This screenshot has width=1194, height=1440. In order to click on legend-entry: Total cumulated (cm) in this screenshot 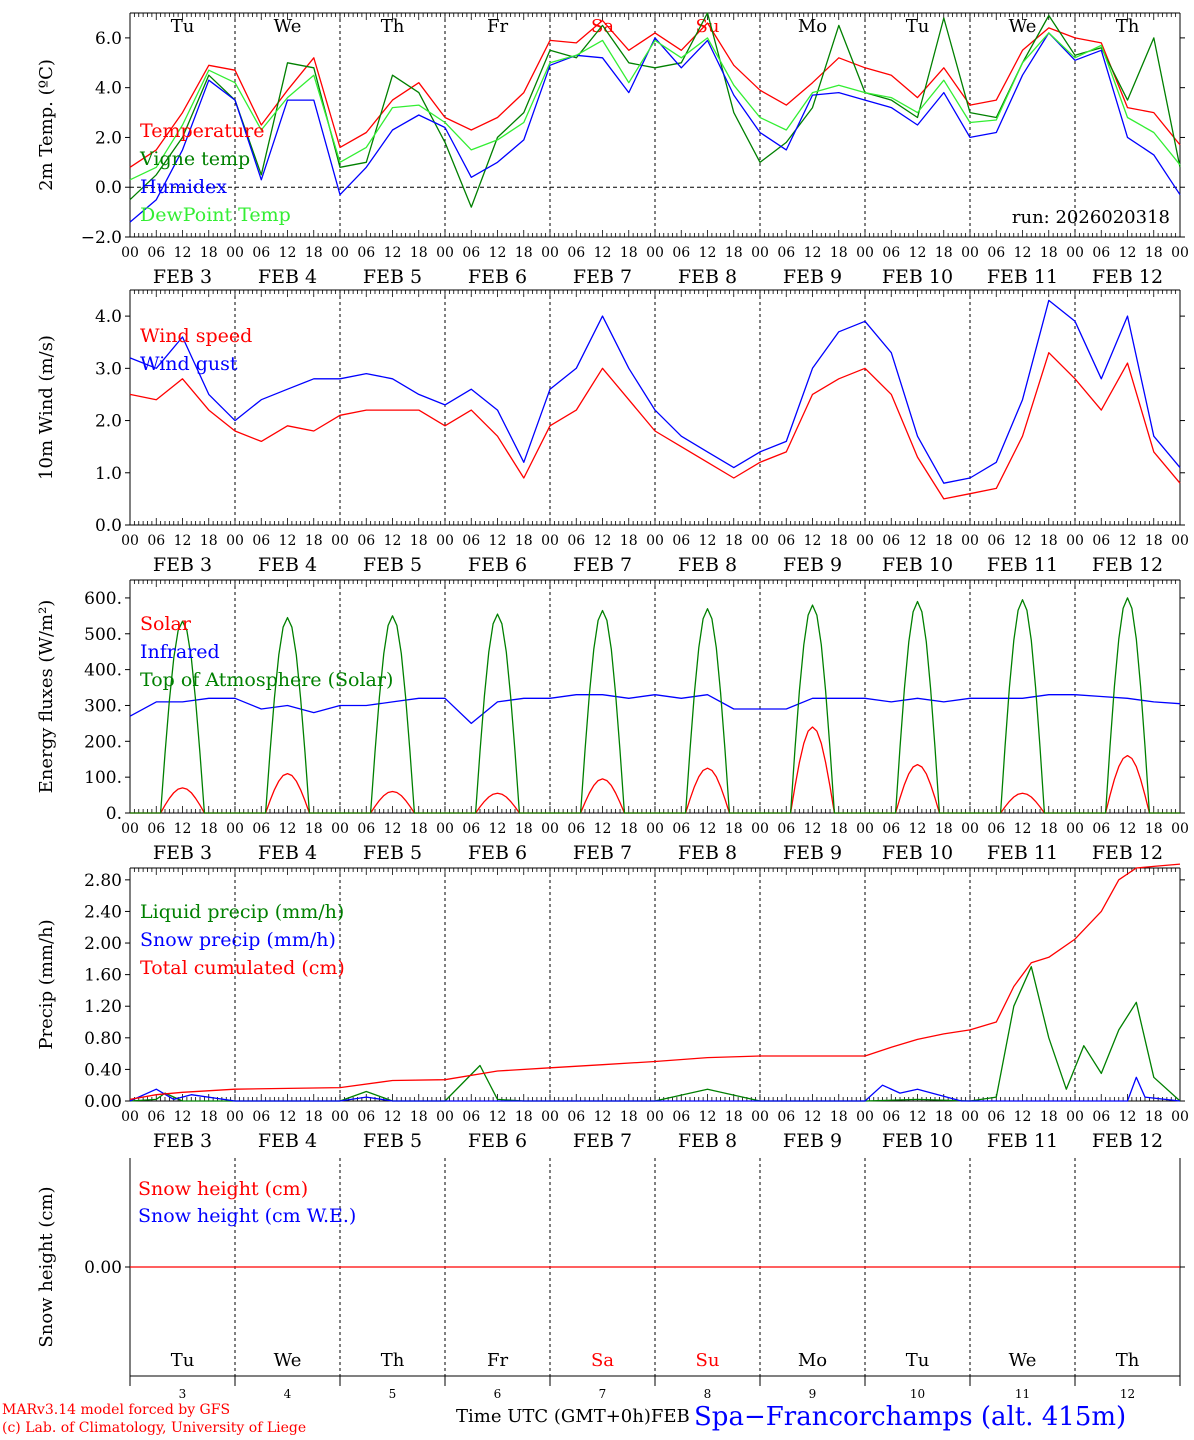, I will do `click(242, 968)`.